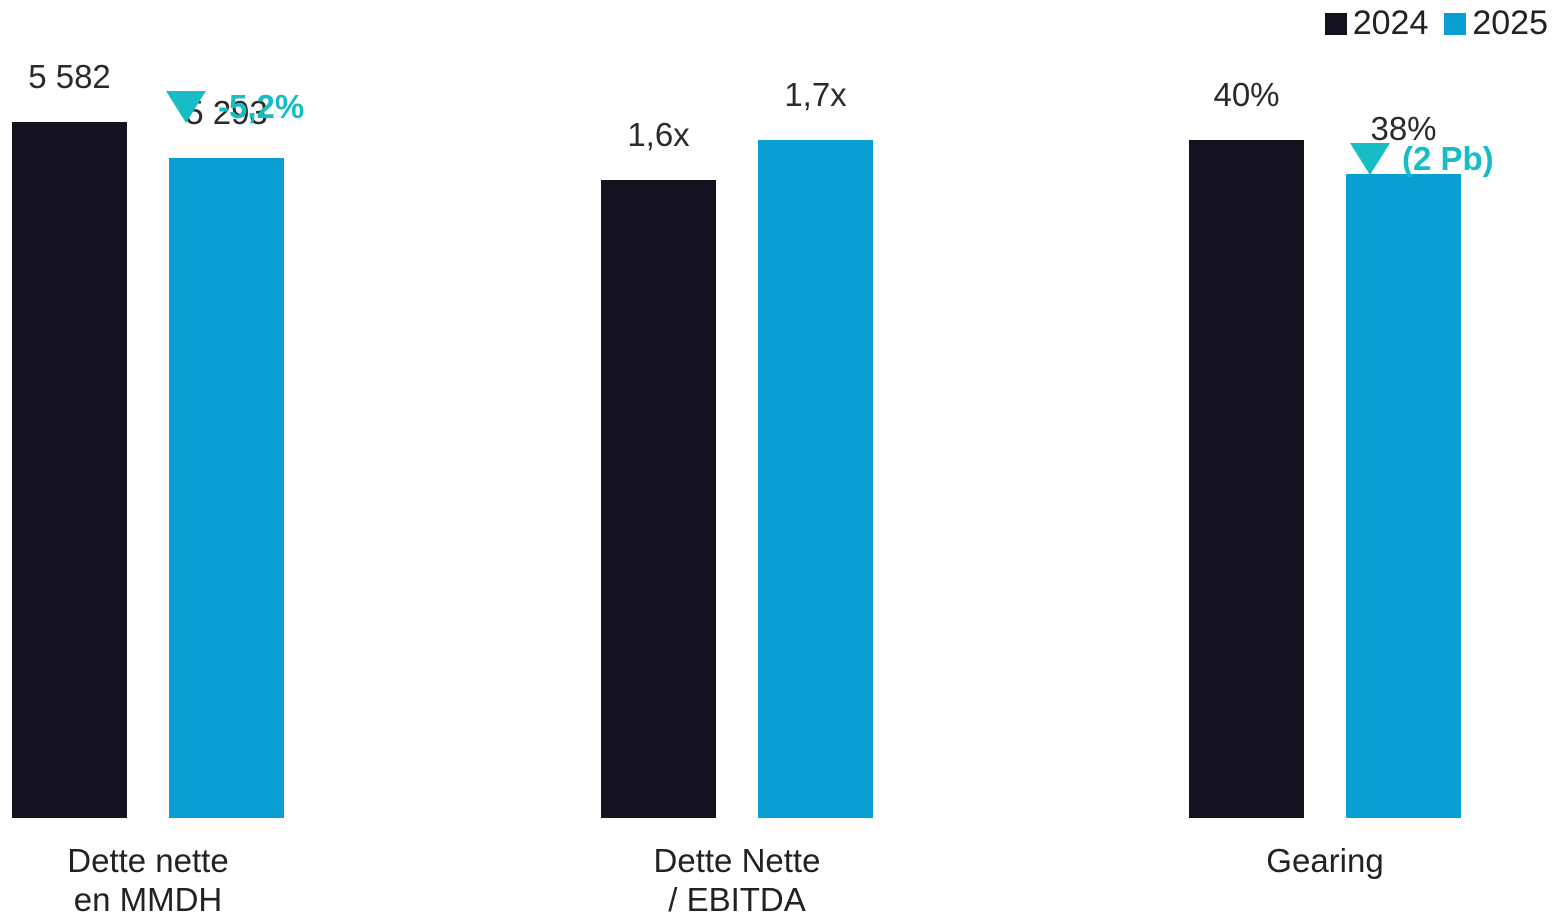 Image resolution: width=1554 pixels, height=920 pixels. What do you see at coordinates (1510, 23) in the screenshot?
I see `legend-label-2025: 2025` at bounding box center [1510, 23].